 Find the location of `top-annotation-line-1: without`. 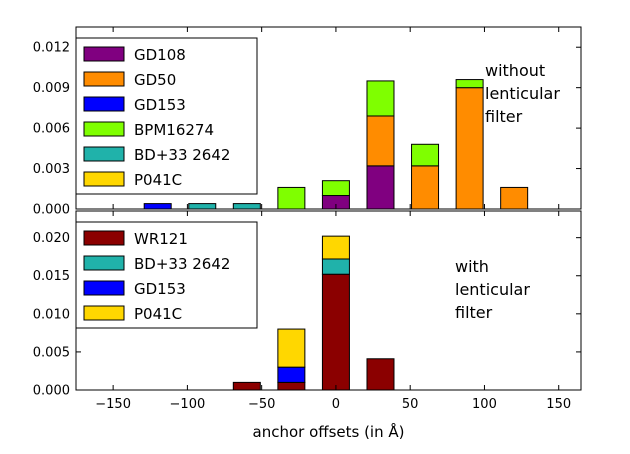

top-annotation-line-1: without is located at coordinates (515, 70).